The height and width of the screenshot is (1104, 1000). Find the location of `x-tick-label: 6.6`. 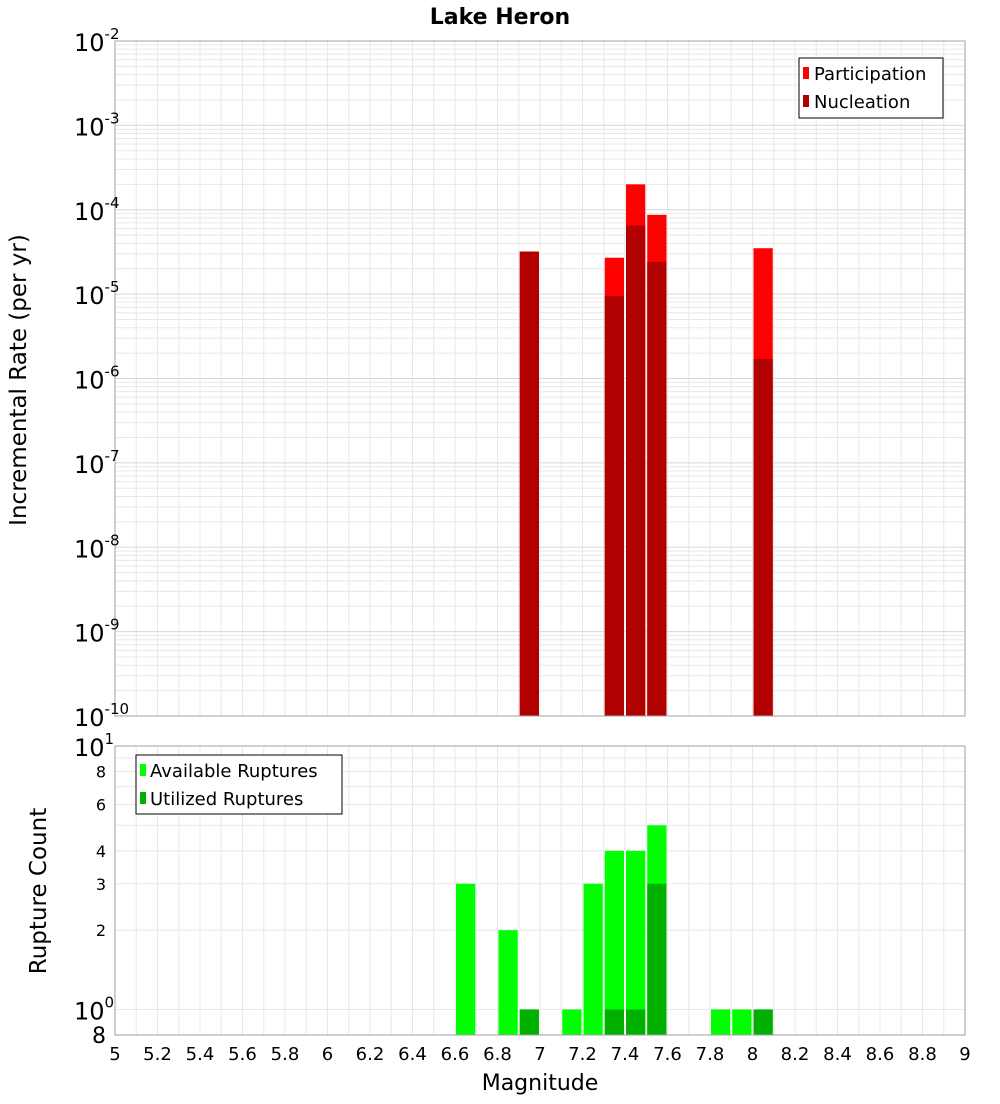

x-tick-label: 6.6 is located at coordinates (455, 1054).